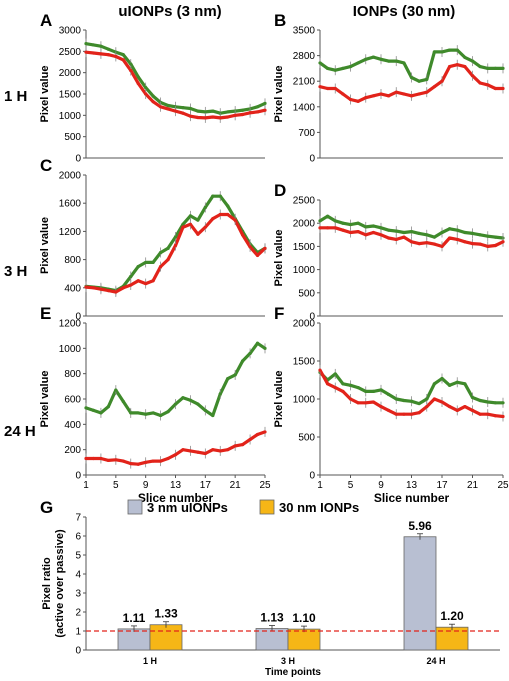 Image resolution: width=509 pixels, height=681 pixels. Describe the element at coordinates (306, 293) in the screenshot. I see `y-tick-label: 500` at that location.